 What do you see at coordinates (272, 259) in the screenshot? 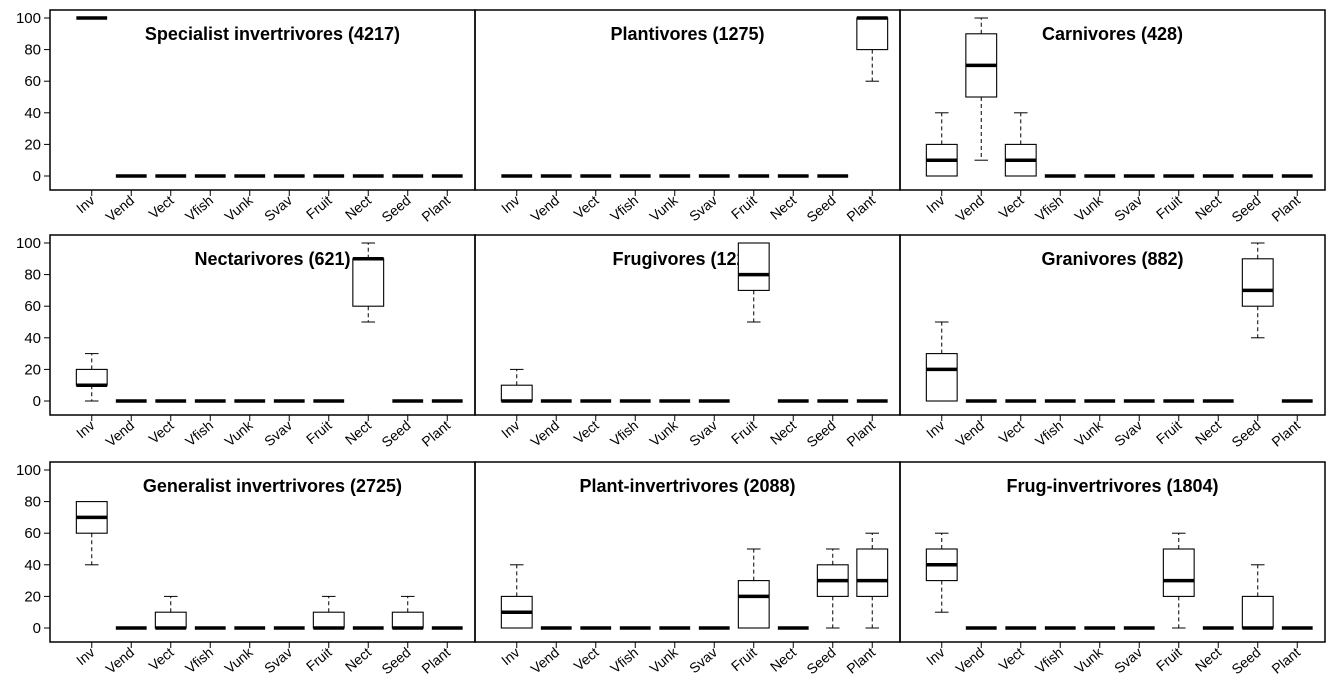
I see `panel-title: Nectarivores (621)` at bounding box center [272, 259].